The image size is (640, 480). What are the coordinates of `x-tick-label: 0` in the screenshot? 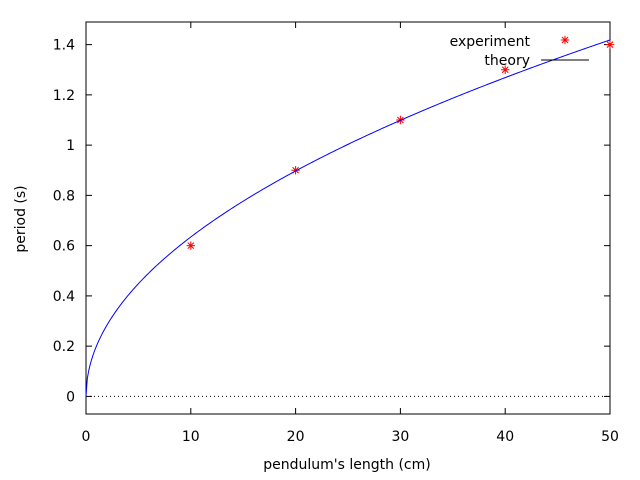 It's located at (86, 437).